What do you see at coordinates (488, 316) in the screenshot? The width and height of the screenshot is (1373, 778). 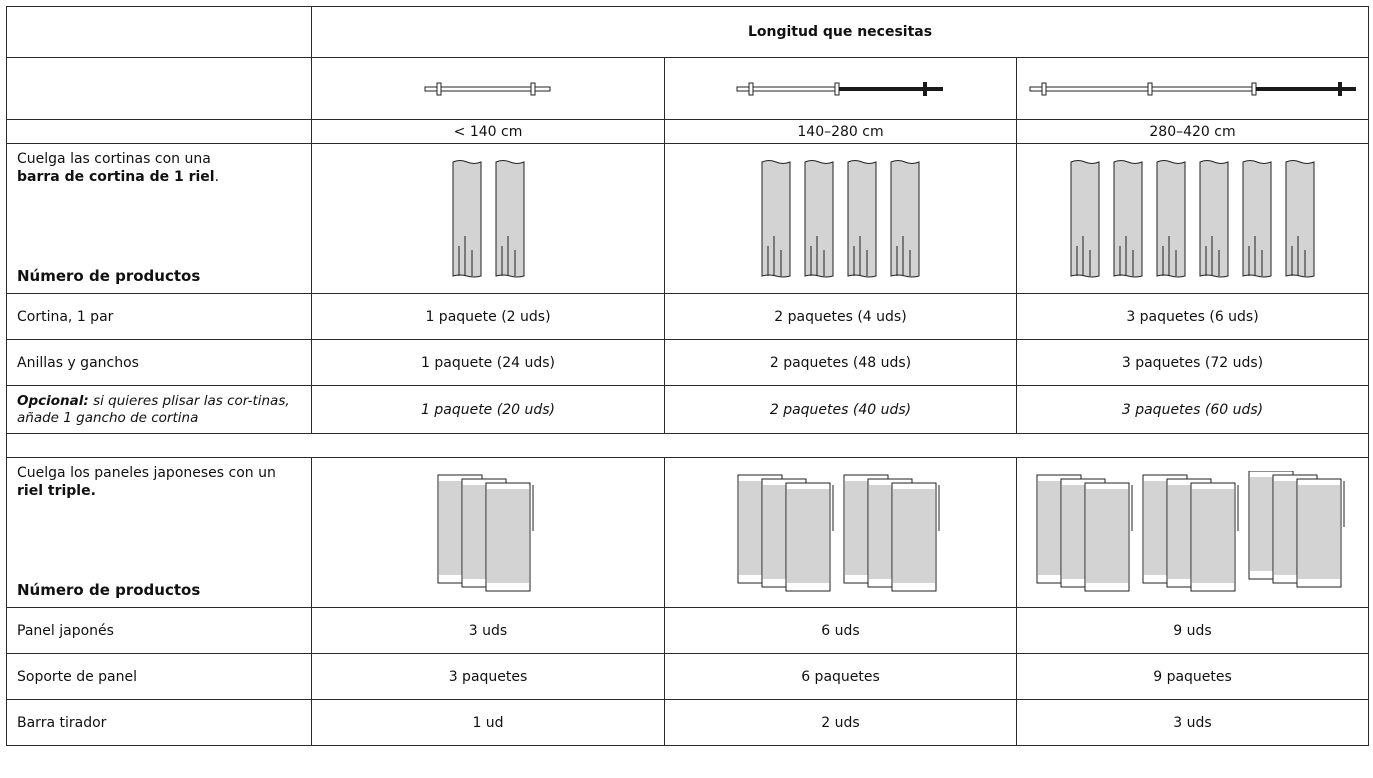 I see `row-value: 1 paquete (2 uds)` at bounding box center [488, 316].